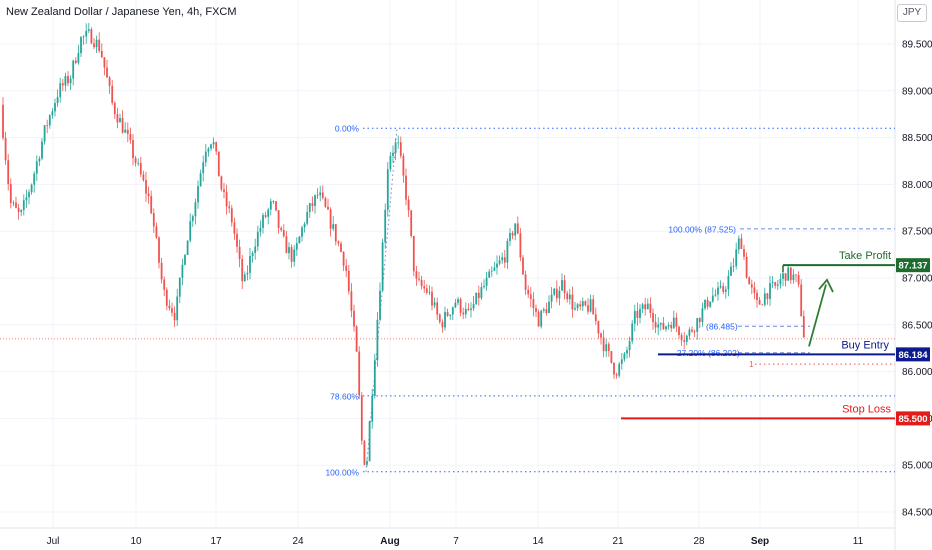 The image size is (932, 550). I want to click on upward-arrow-icon, so click(817, 315).